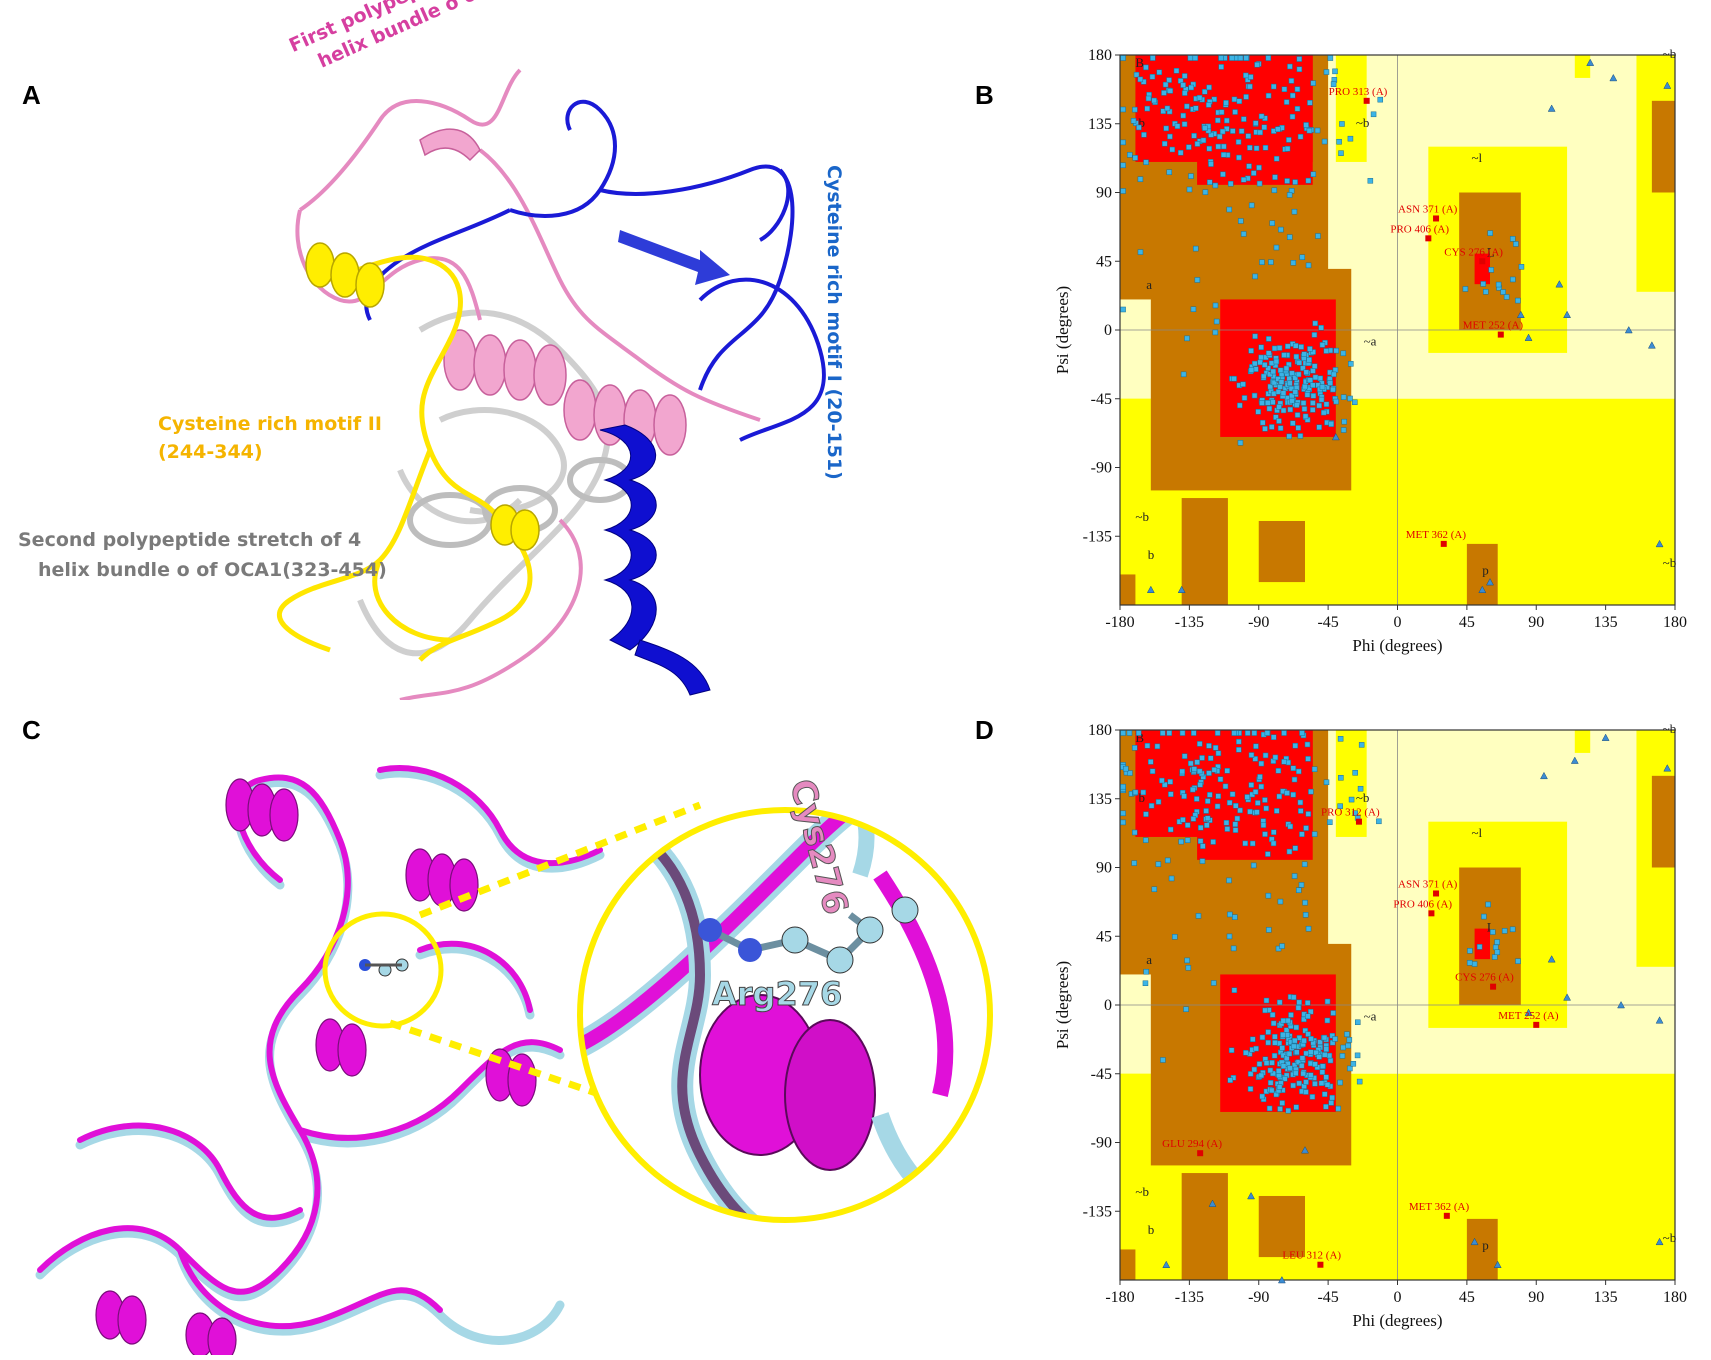 The width and height of the screenshot is (1711, 1360). Describe the element at coordinates (190, 540) in the screenshot. I see `label-second-stretch-line1: Second polypeptide stretch of 4` at that location.